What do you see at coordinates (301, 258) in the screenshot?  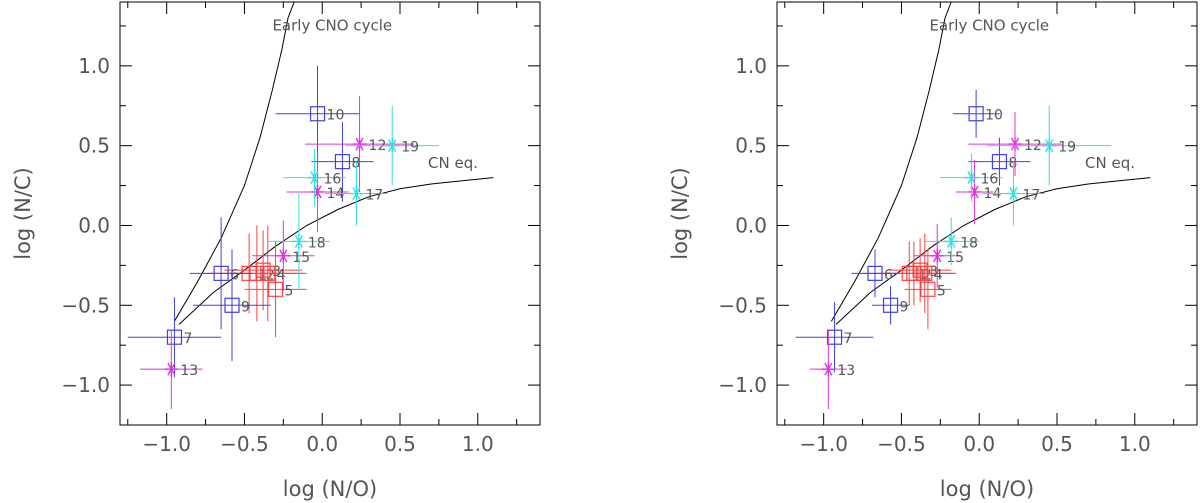 I see `point-label: 15` at bounding box center [301, 258].